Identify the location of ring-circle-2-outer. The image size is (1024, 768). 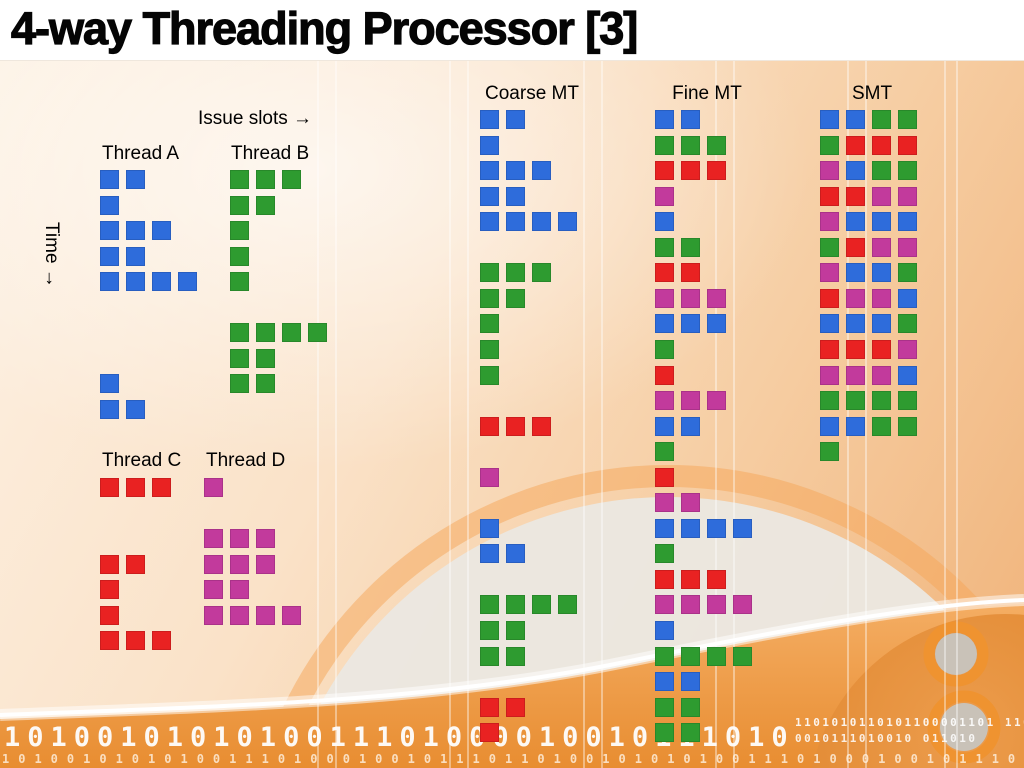
(964, 727).